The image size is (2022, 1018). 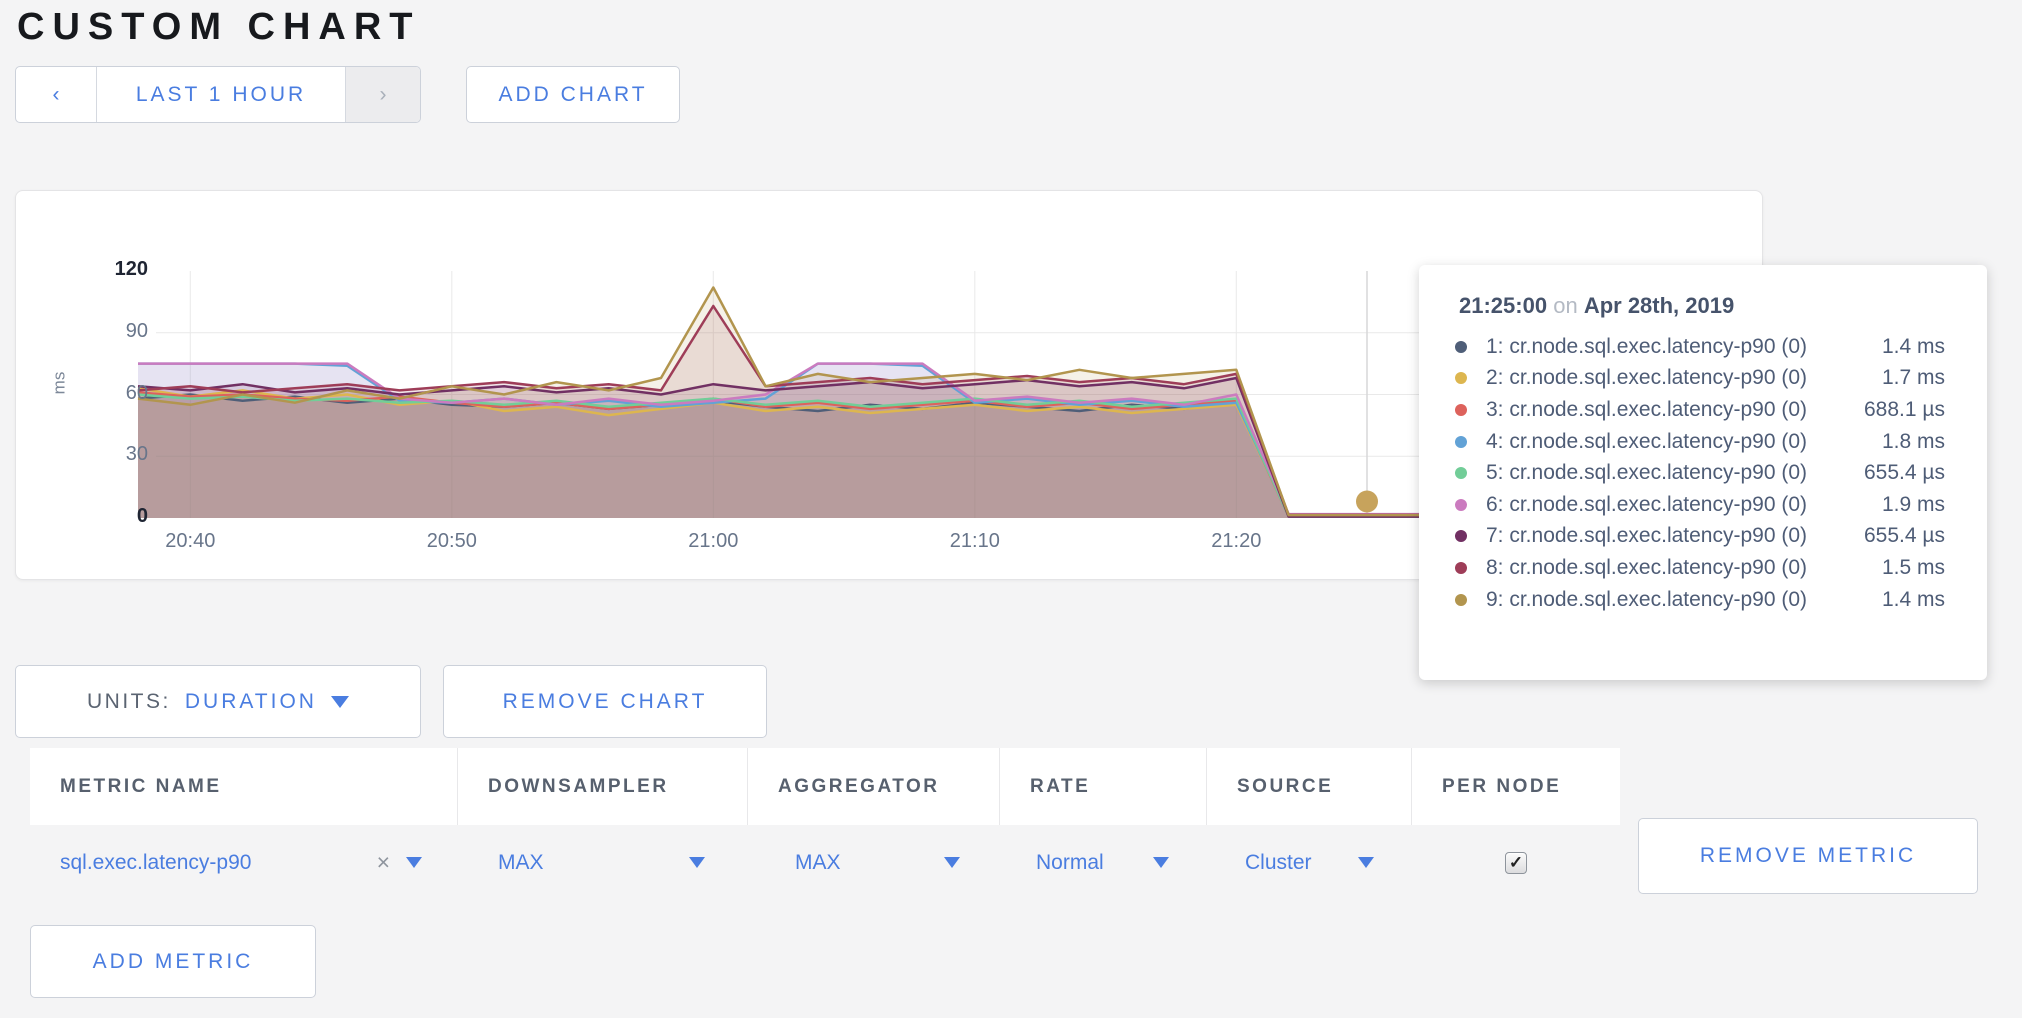 I want to click on time-next-button: ›, so click(x=383, y=94).